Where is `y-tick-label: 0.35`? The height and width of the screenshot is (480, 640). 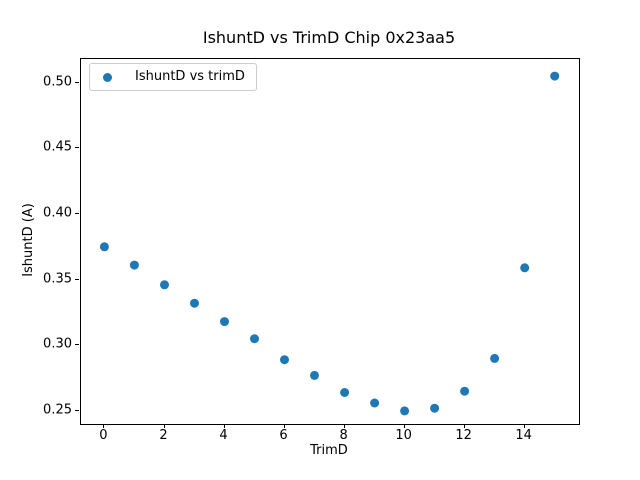 y-tick-label: 0.35 is located at coordinates (57, 279).